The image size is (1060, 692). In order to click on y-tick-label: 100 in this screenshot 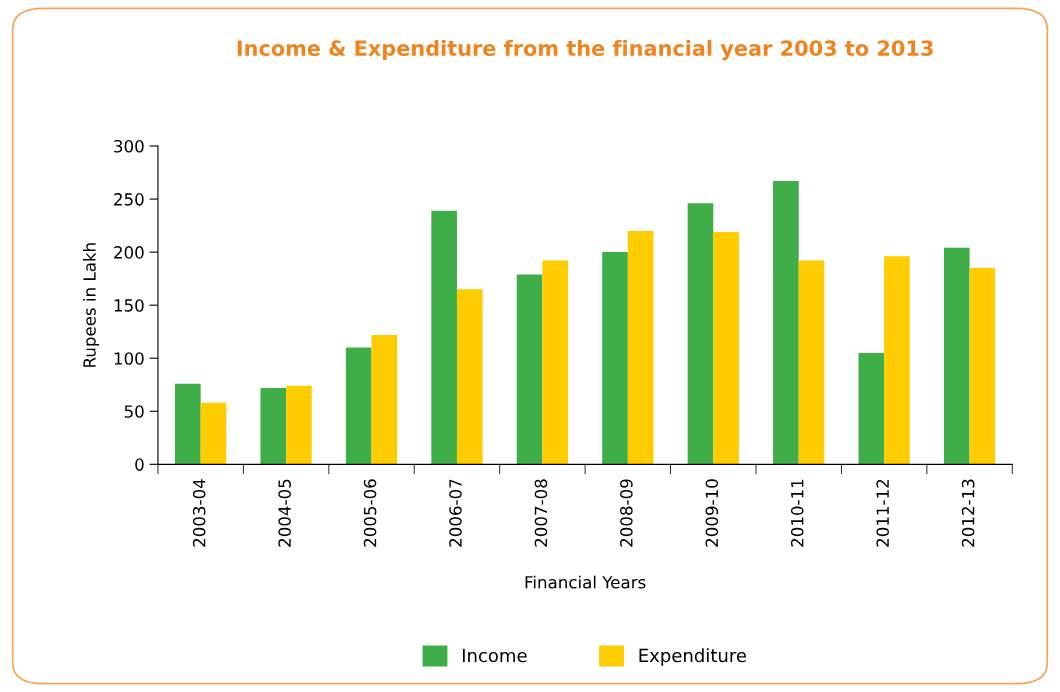, I will do `click(129, 358)`.